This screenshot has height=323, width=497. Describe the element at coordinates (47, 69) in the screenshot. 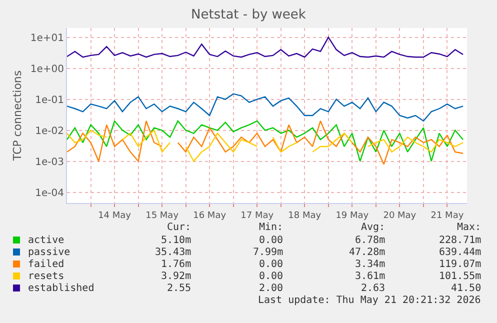

I see `y-tick-label: 1e+00` at that location.